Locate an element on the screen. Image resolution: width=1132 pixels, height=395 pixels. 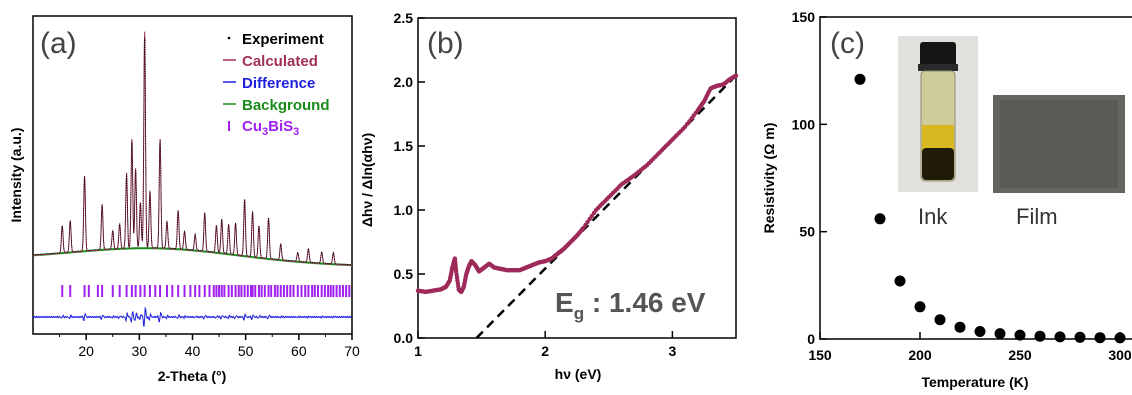
inset-label-ink: Ink is located at coordinates (933, 216).